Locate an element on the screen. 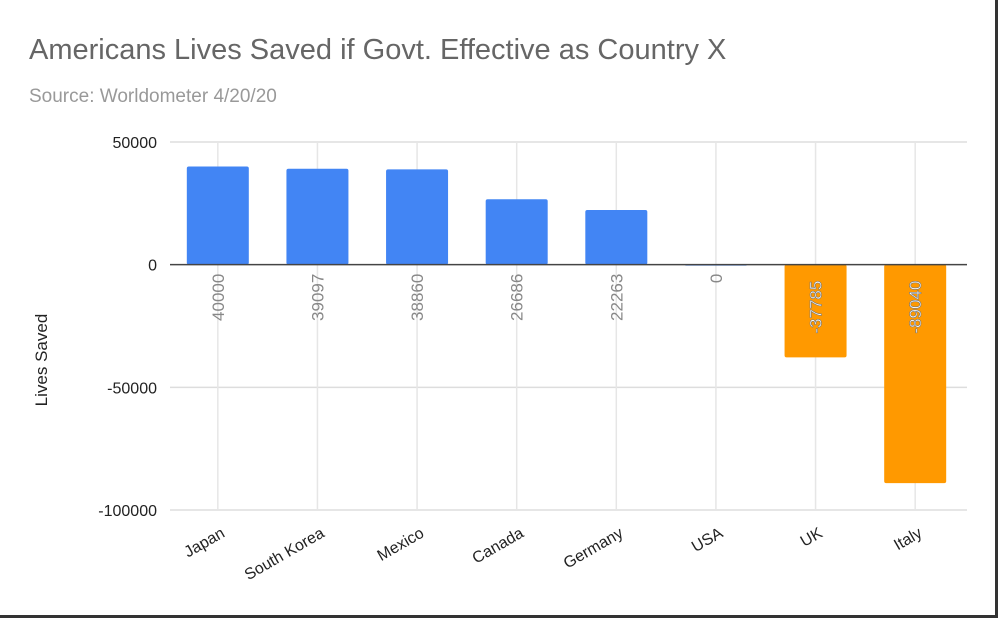 The width and height of the screenshot is (1000, 620). bar-uk is located at coordinates (815, 311).